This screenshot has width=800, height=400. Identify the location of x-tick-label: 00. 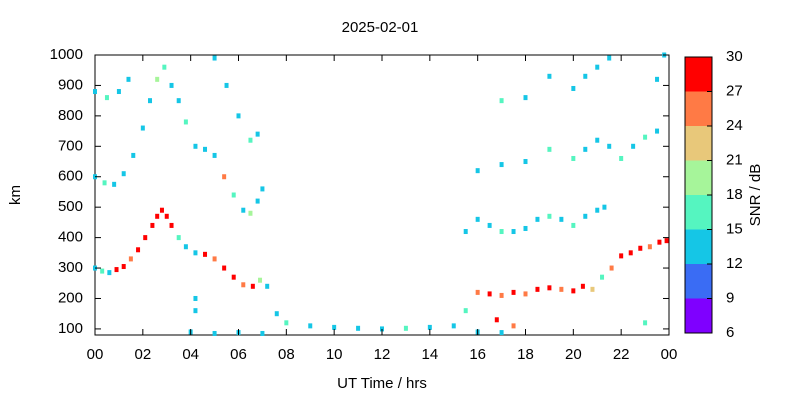
(95, 354).